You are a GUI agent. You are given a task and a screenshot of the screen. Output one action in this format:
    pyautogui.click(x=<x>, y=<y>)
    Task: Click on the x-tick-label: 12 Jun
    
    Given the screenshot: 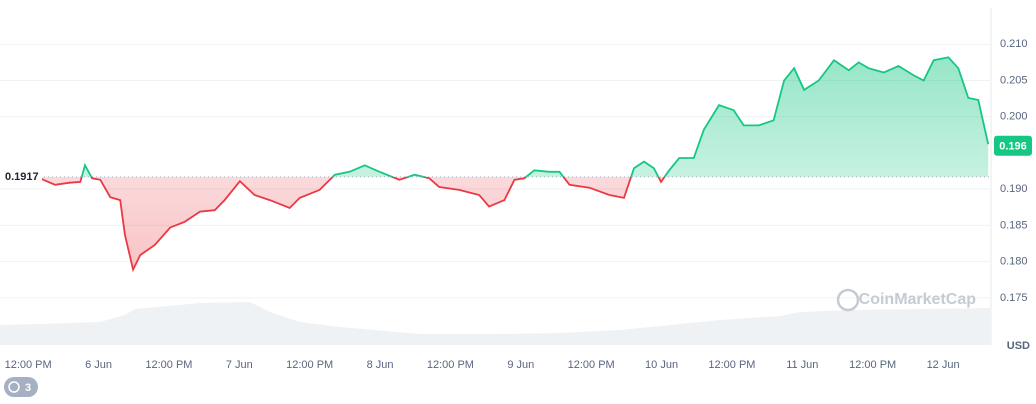 What is the action you would take?
    pyautogui.click(x=943, y=365)
    